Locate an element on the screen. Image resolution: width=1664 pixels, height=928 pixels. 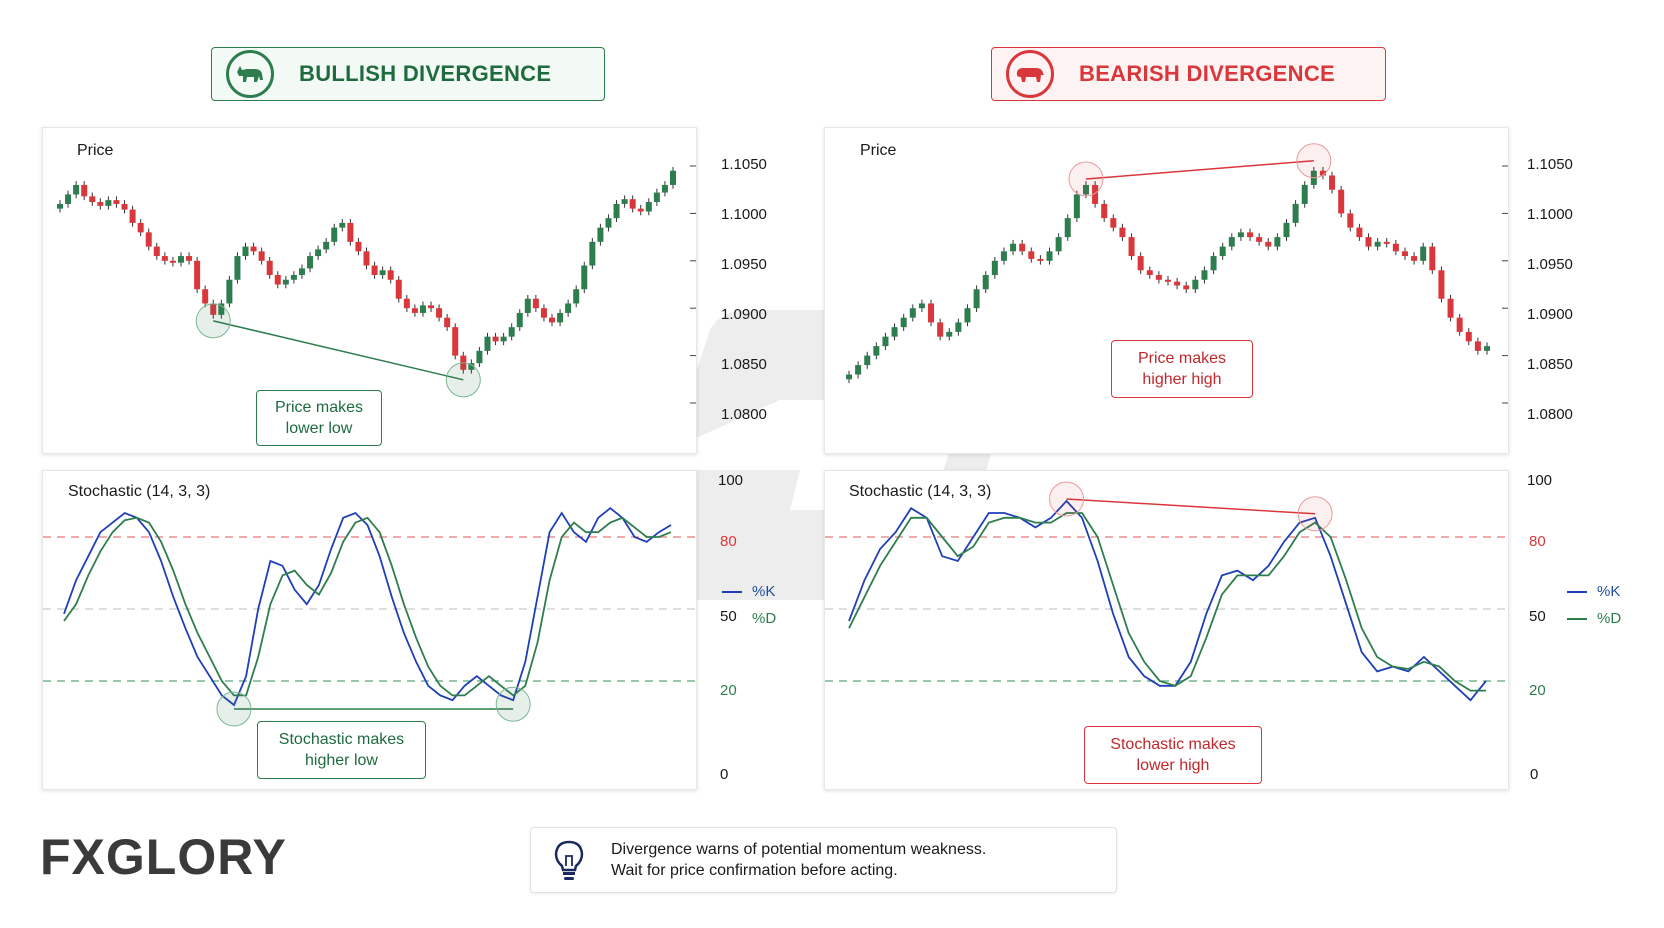
higher-high-trendline is located at coordinates (1199, 169).